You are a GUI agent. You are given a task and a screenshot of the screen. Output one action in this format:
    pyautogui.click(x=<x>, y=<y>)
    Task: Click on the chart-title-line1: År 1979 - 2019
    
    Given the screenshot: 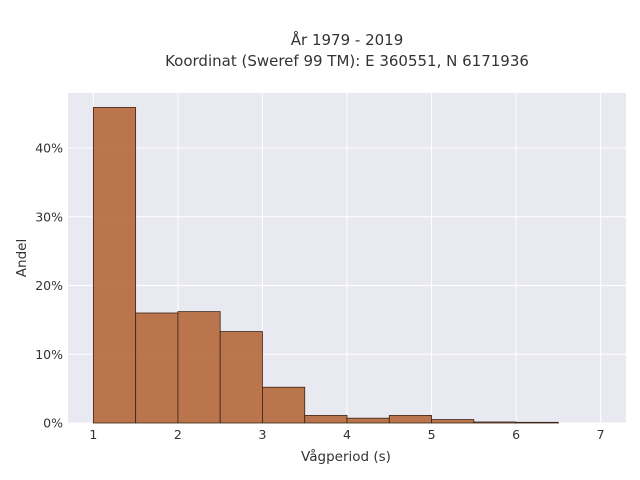 What is the action you would take?
    pyautogui.click(x=347, y=39)
    